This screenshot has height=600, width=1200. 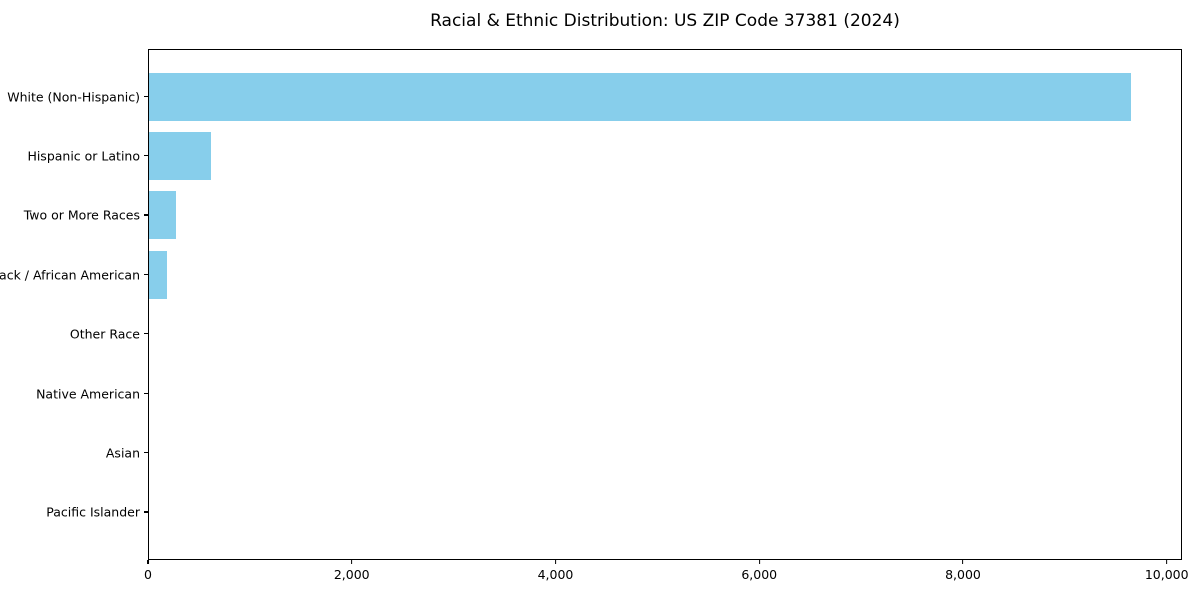 I want to click on chart-row-hispanic-or-latino: Hispanic or Latino, so click(x=604, y=155).